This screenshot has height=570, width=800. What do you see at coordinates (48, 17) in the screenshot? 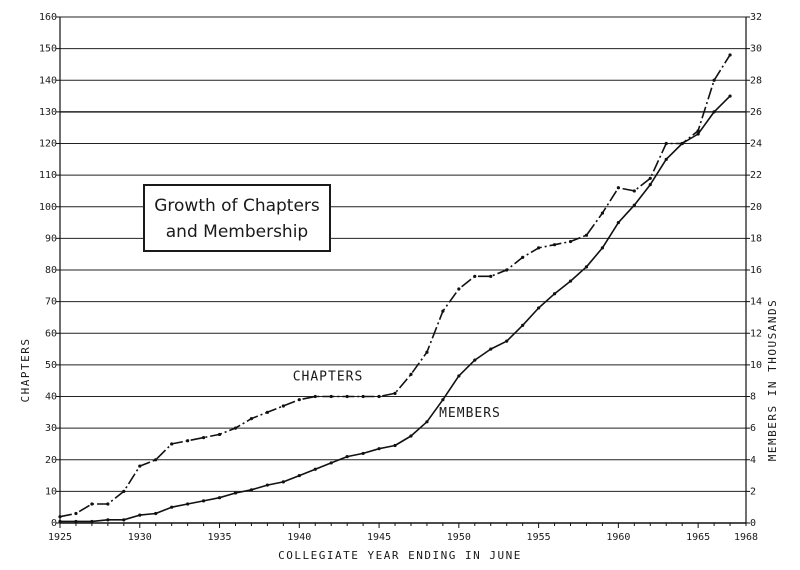
I see `y-left-tick-label: 160` at bounding box center [48, 17].